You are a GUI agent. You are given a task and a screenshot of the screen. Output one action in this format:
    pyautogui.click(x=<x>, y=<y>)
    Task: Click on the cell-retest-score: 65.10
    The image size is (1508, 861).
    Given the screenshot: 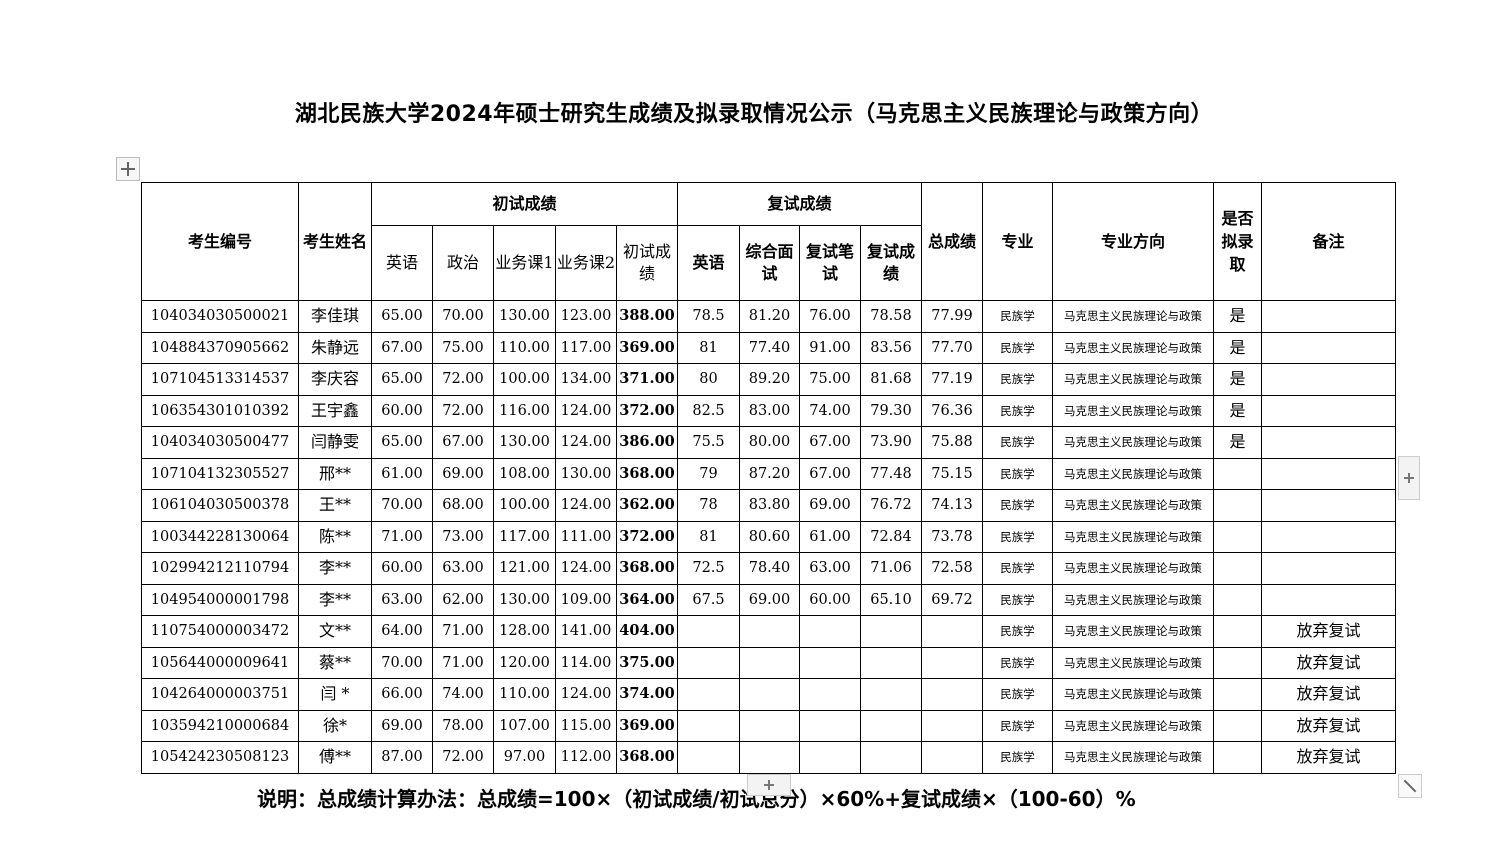 What is the action you would take?
    pyautogui.click(x=891, y=599)
    